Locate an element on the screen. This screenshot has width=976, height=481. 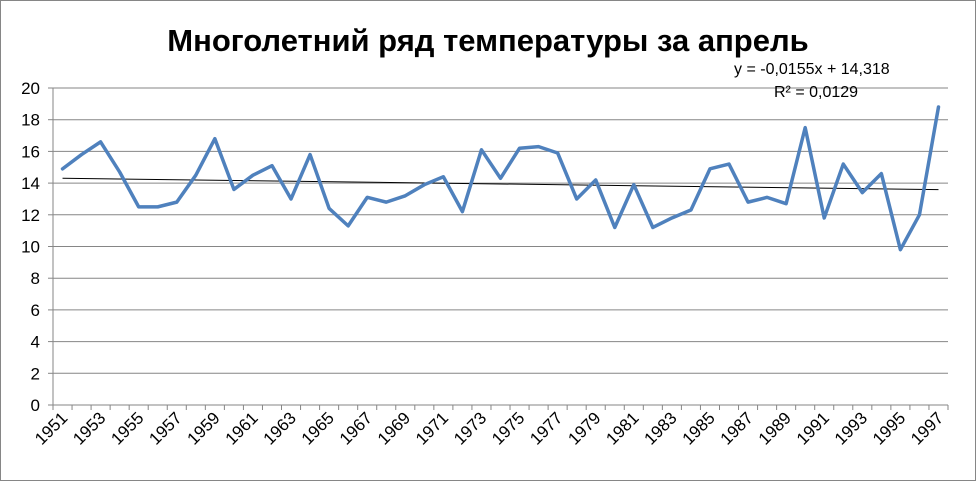
y-axis: 0 2 4 6 8 10 12 14 16 18 20 is located at coordinates (37, 247).